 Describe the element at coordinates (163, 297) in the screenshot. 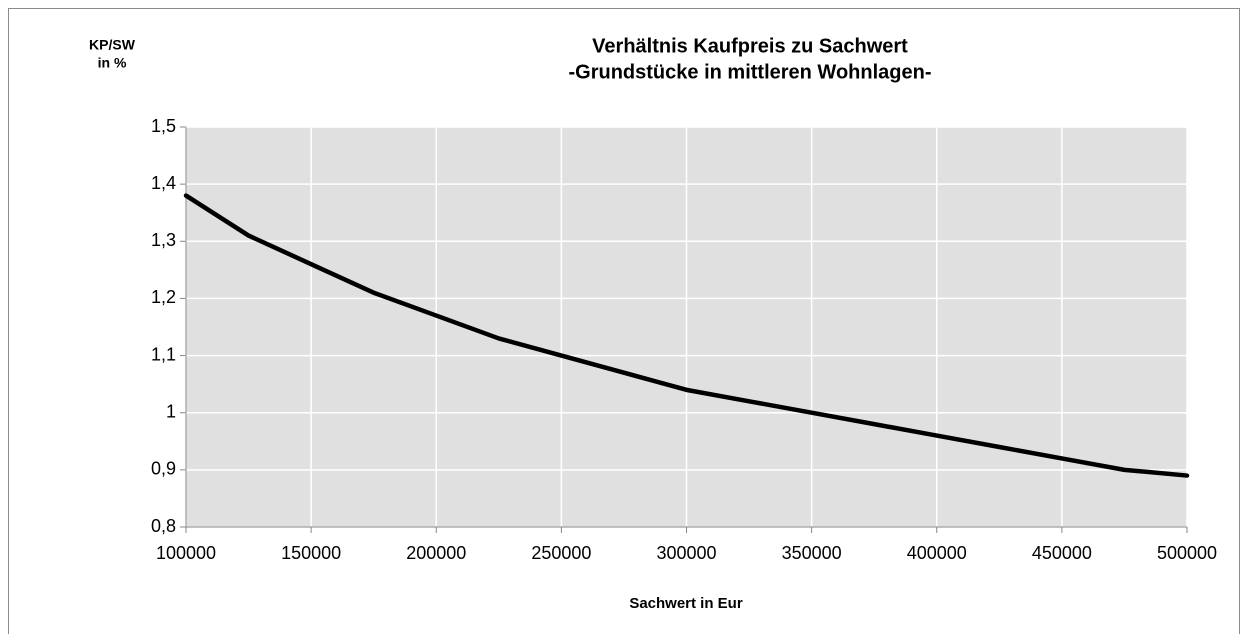

I see `y-tick-label: 1,2` at that location.